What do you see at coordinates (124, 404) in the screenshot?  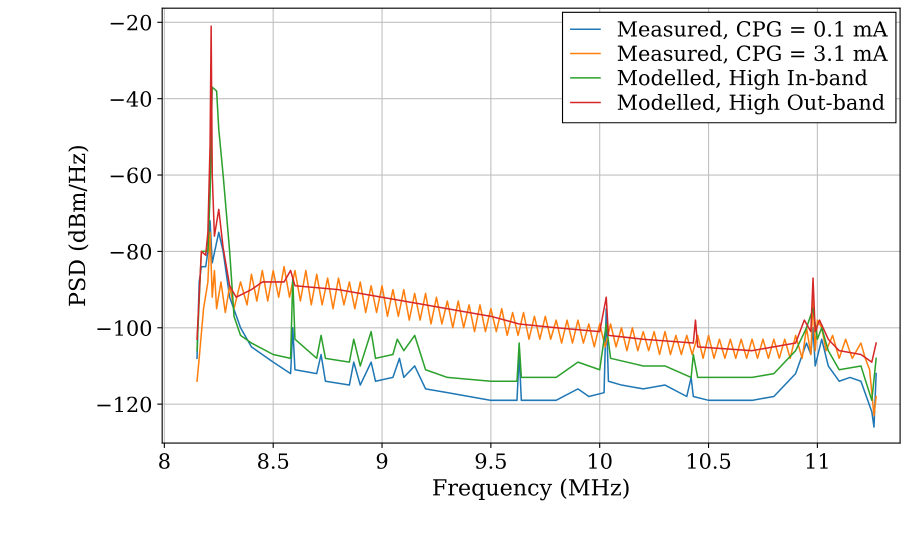 I see `y-tick-label: −120` at bounding box center [124, 404].